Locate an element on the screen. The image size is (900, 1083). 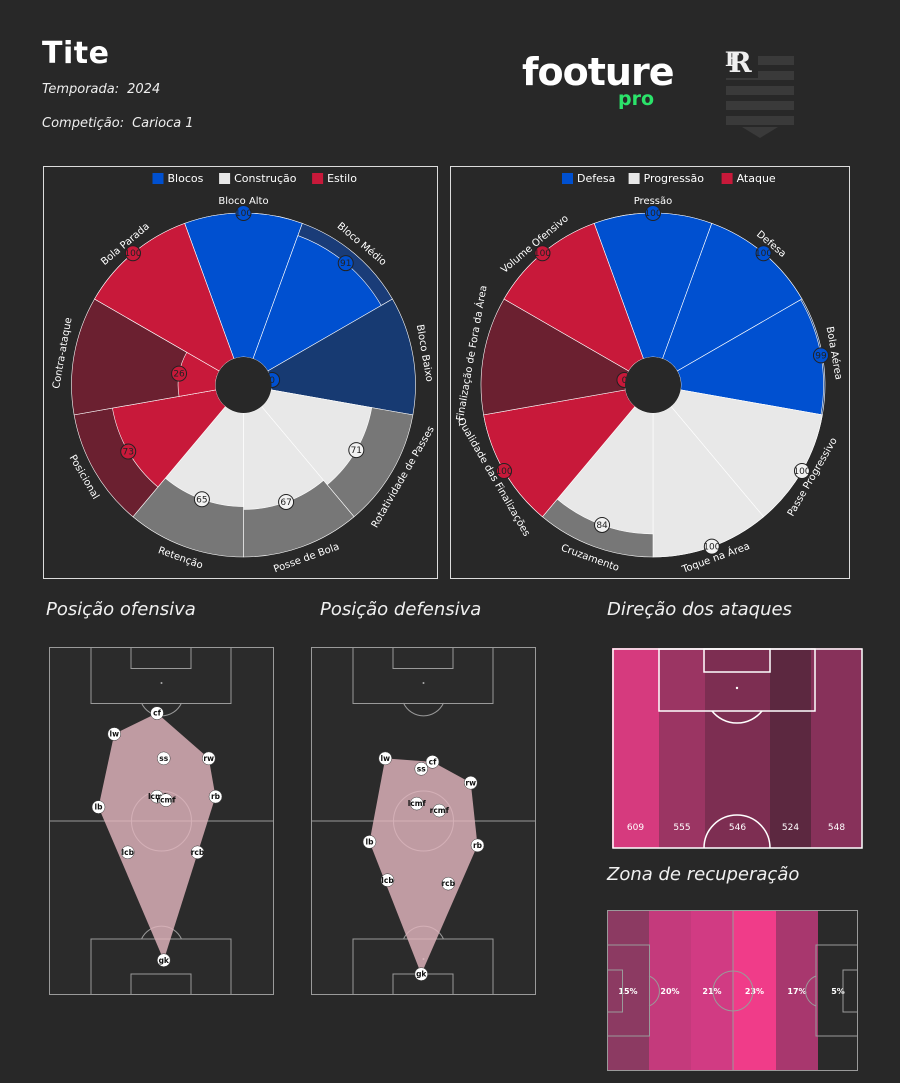
section-title-defensive: Posição defensiva is located at coordinates (401, 609).